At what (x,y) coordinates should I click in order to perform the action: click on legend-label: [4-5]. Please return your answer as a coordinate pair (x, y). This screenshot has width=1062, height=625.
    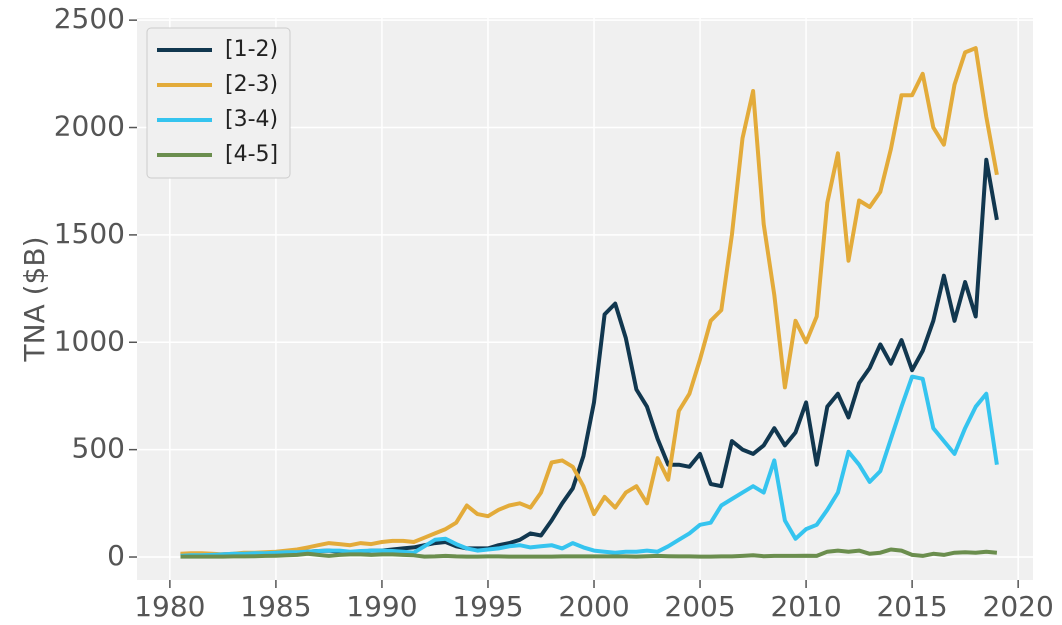
    Looking at the image, I should click on (251, 154).